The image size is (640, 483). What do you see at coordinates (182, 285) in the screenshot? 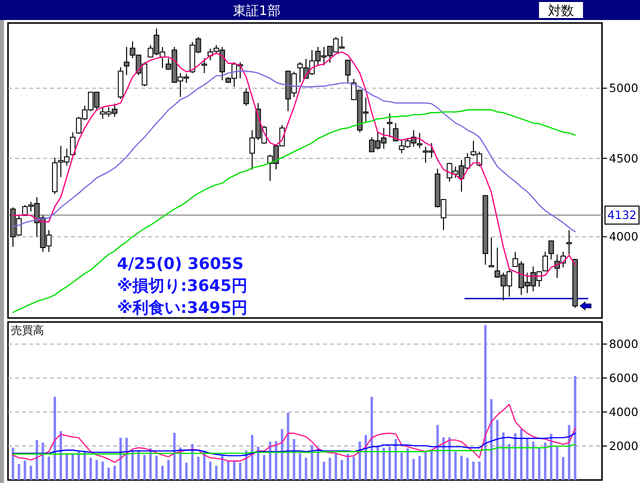
I see `annotation: ※損切り:3645円` at bounding box center [182, 285].